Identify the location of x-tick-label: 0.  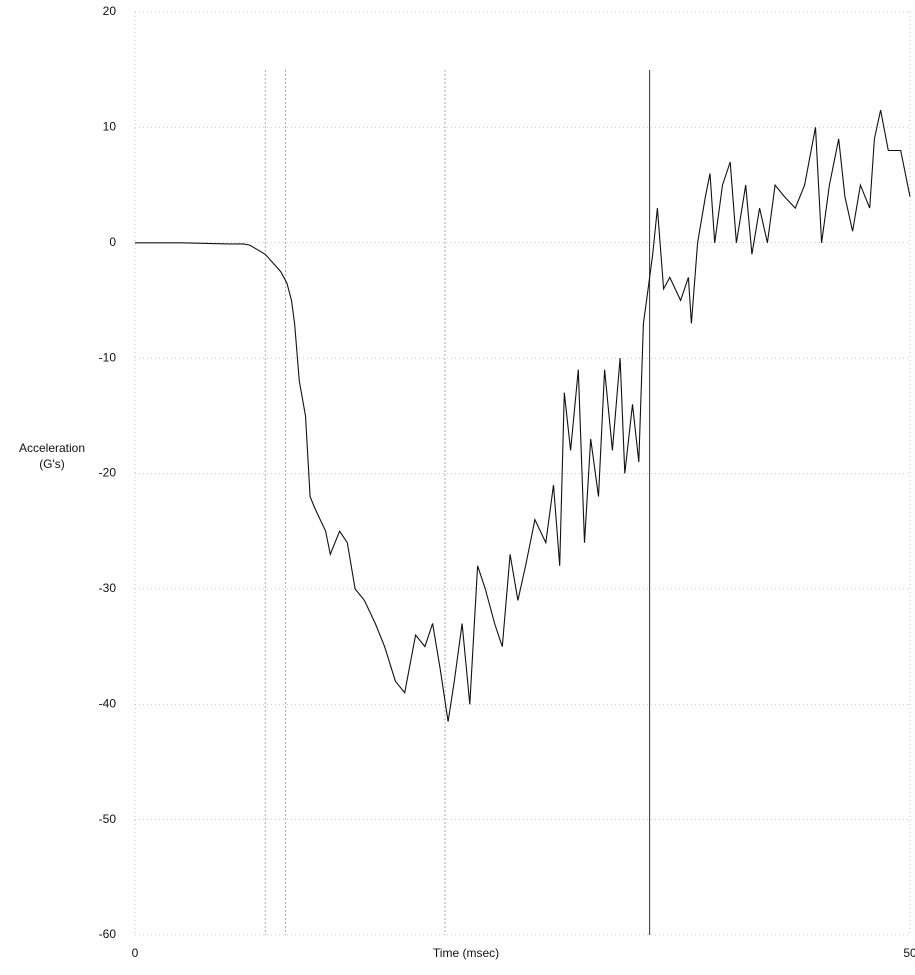
(135, 953).